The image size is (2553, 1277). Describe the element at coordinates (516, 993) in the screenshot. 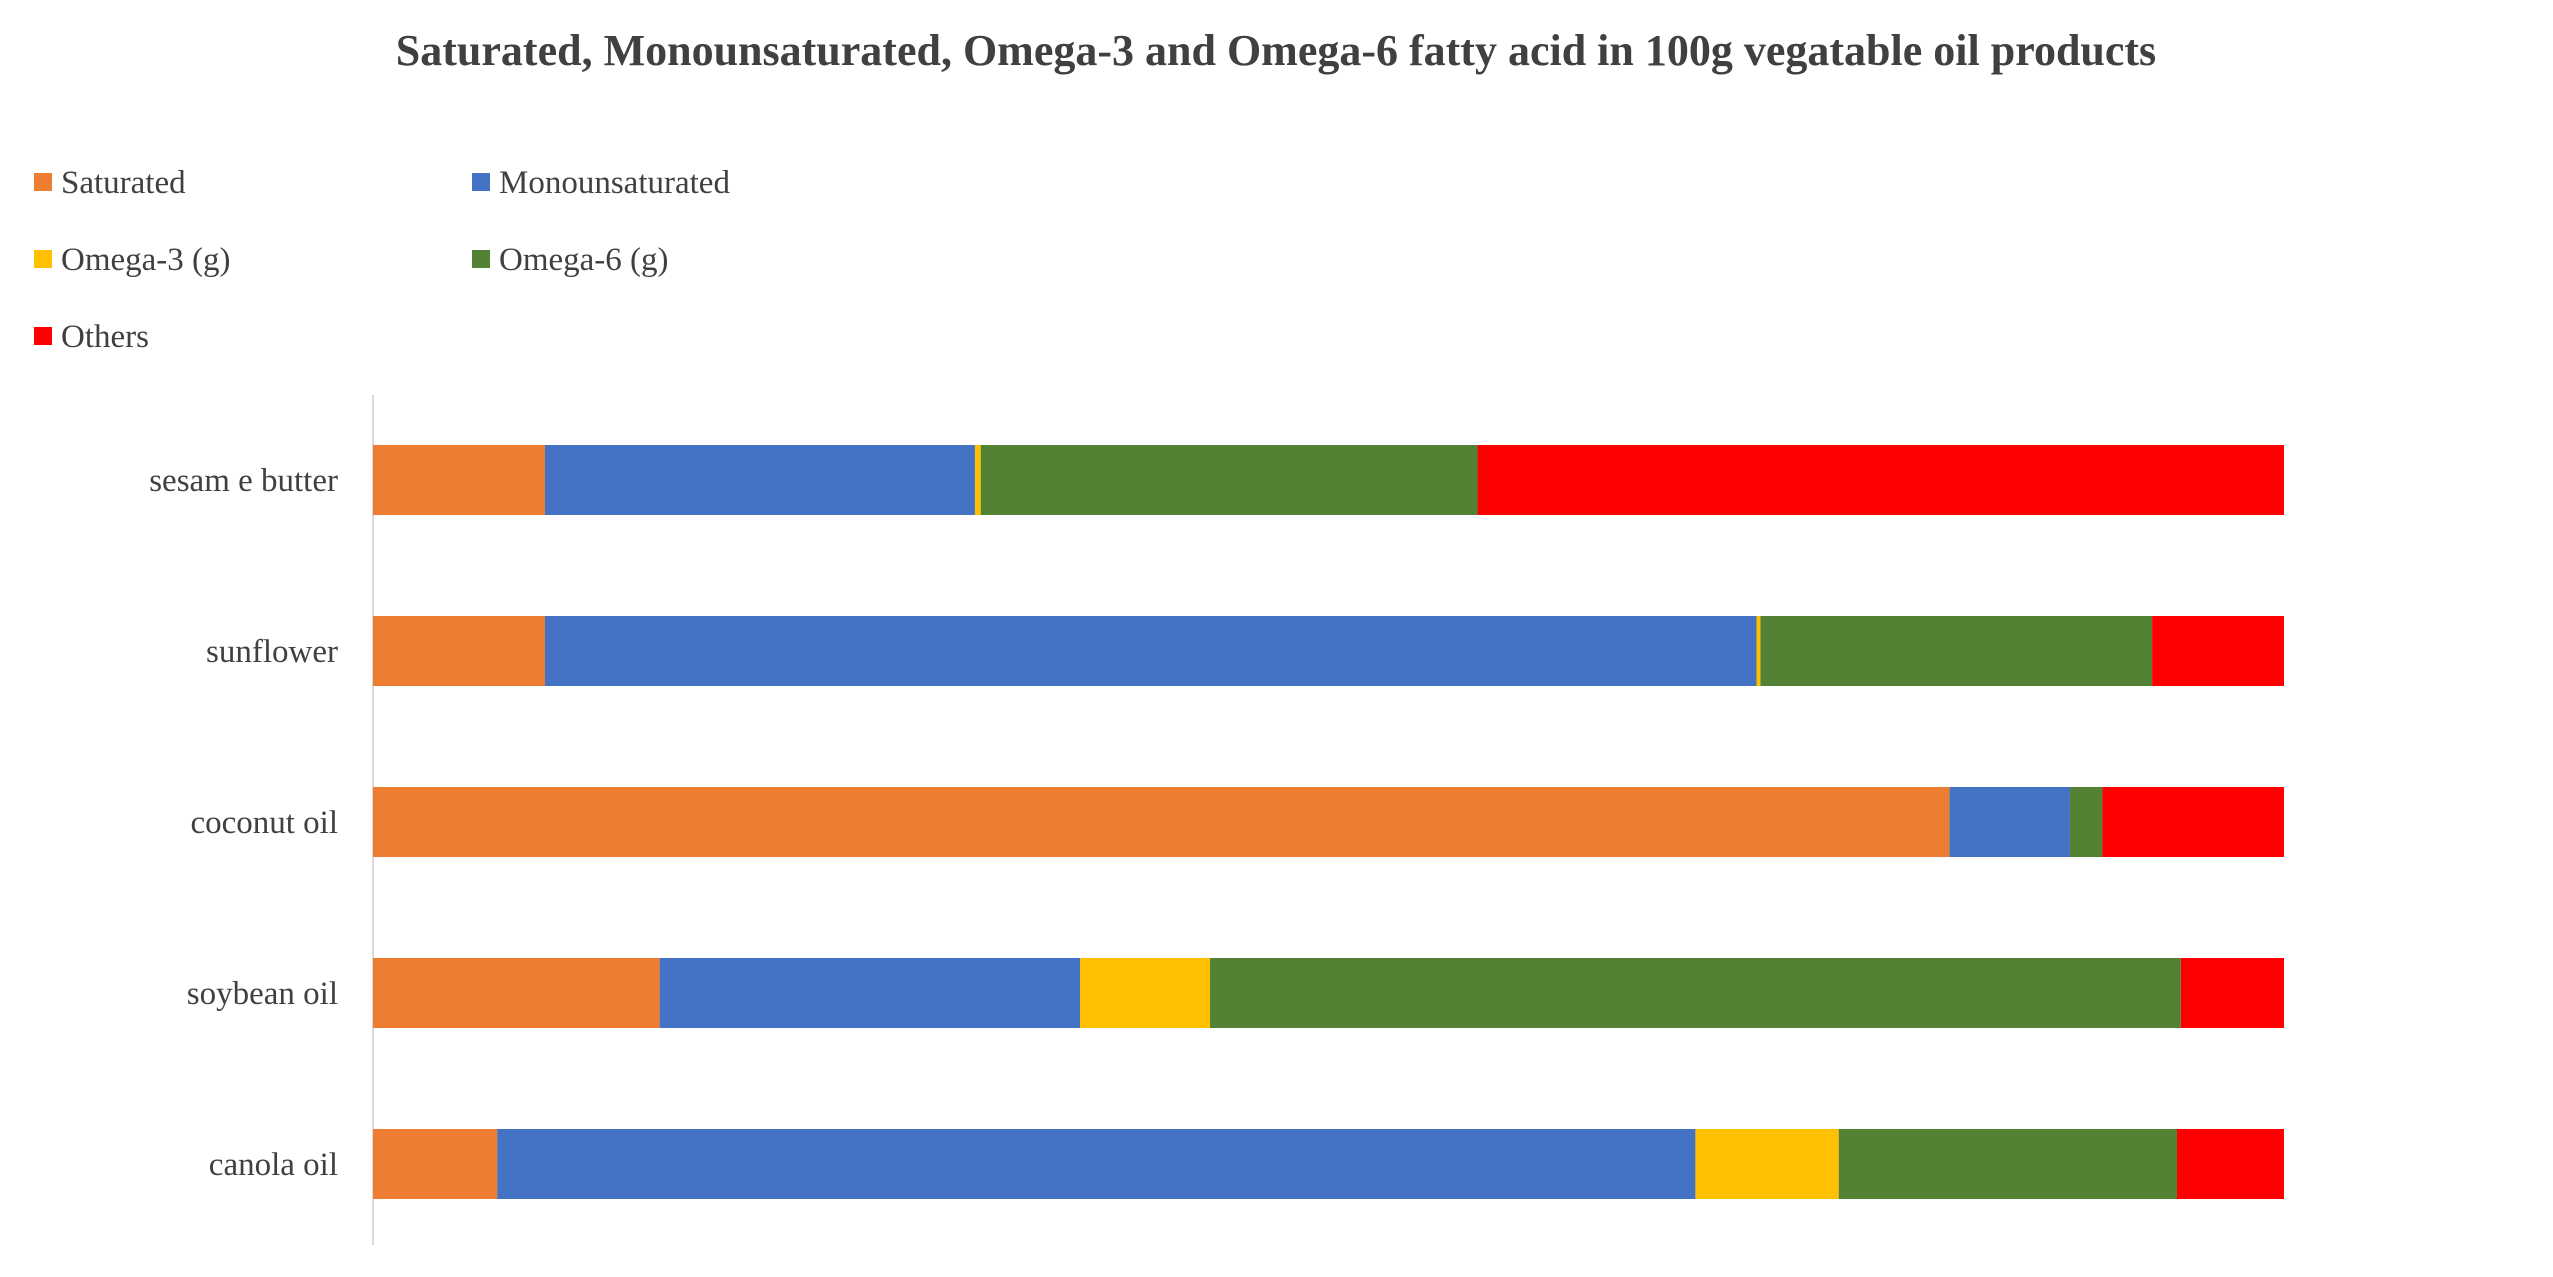

I see `bar-soybean-oil-saturated` at that location.